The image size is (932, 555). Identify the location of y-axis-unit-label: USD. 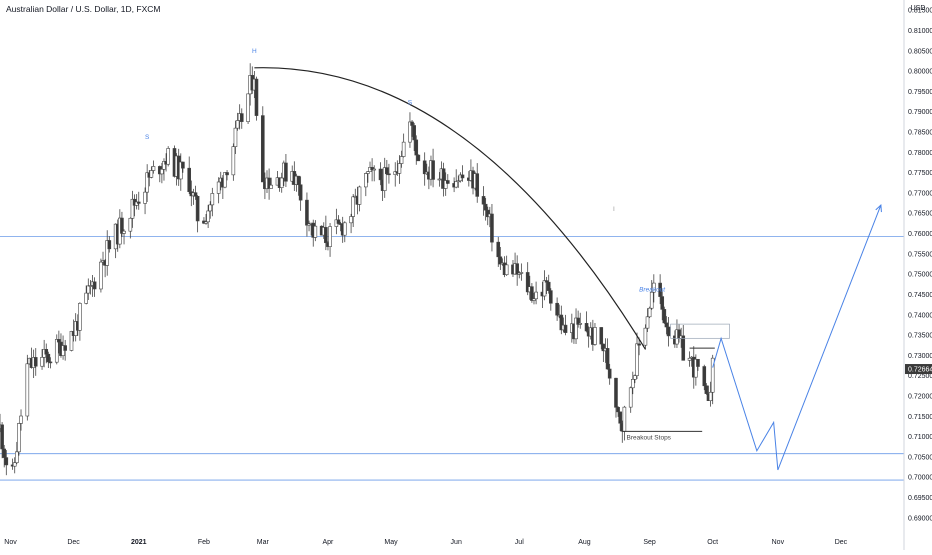
(918, 8).